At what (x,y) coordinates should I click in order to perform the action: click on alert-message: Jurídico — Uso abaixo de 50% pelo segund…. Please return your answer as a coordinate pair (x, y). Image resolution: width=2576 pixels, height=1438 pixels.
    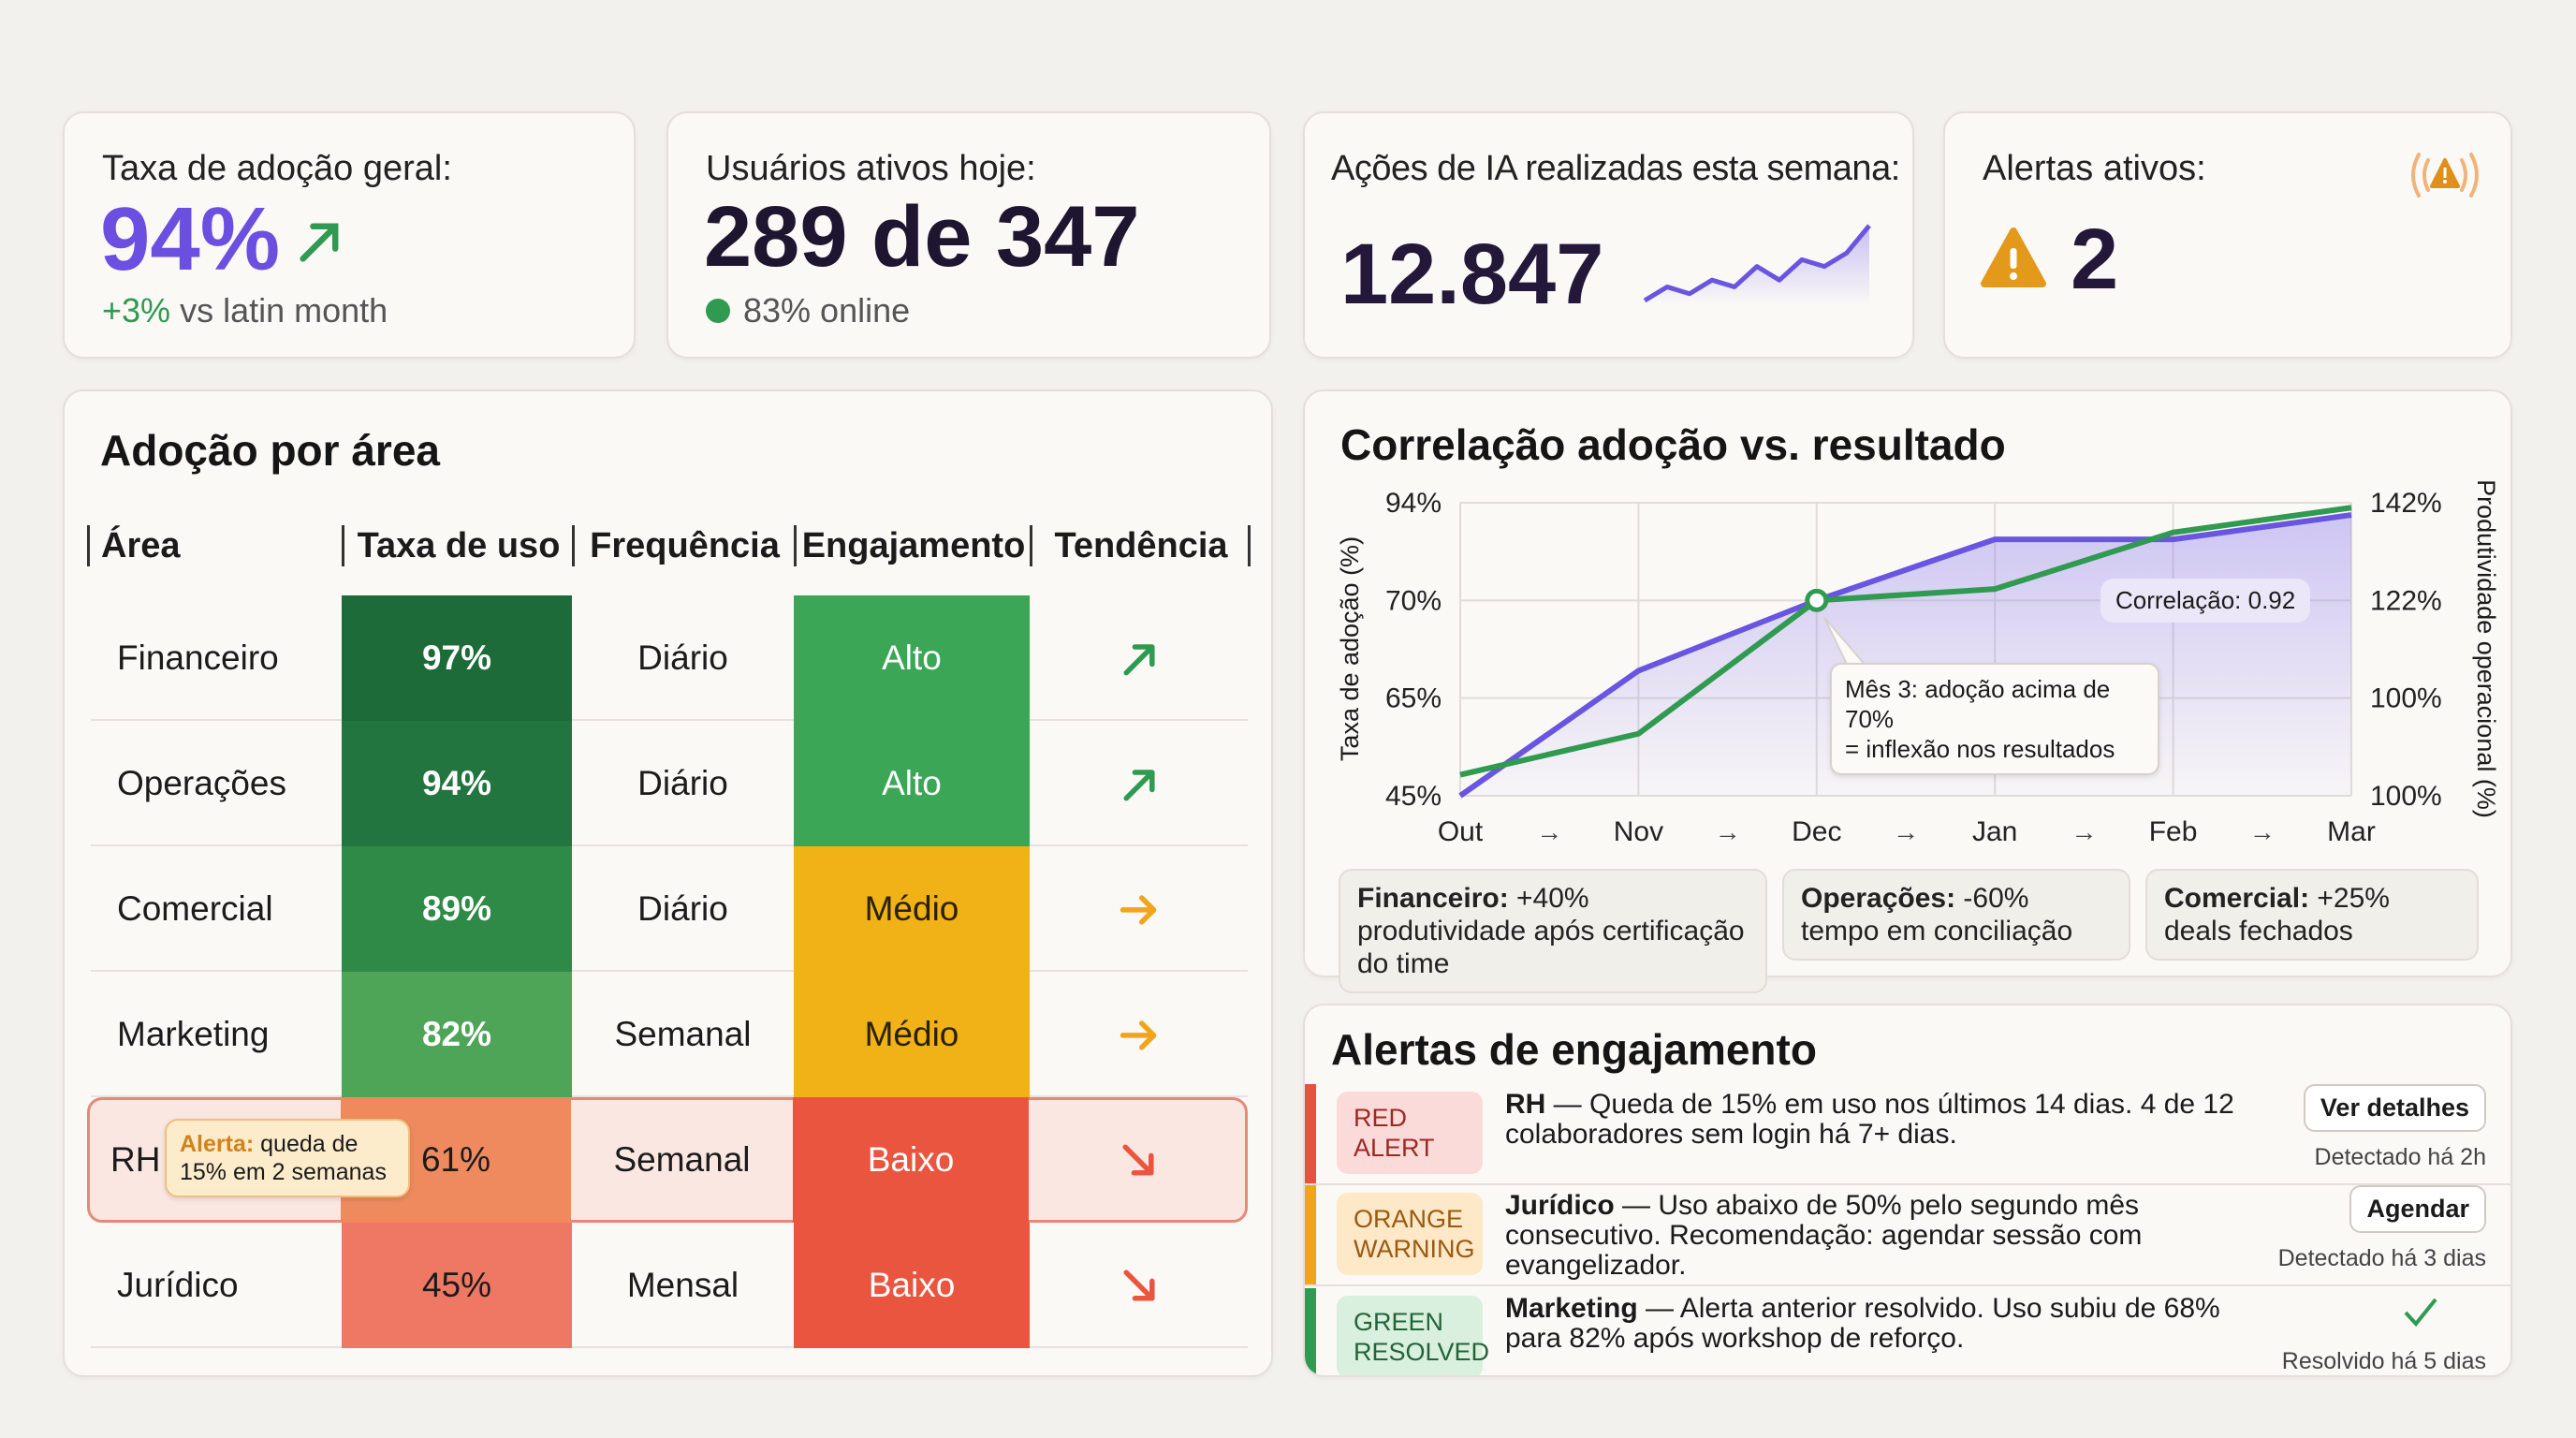
    Looking at the image, I should click on (1824, 1235).